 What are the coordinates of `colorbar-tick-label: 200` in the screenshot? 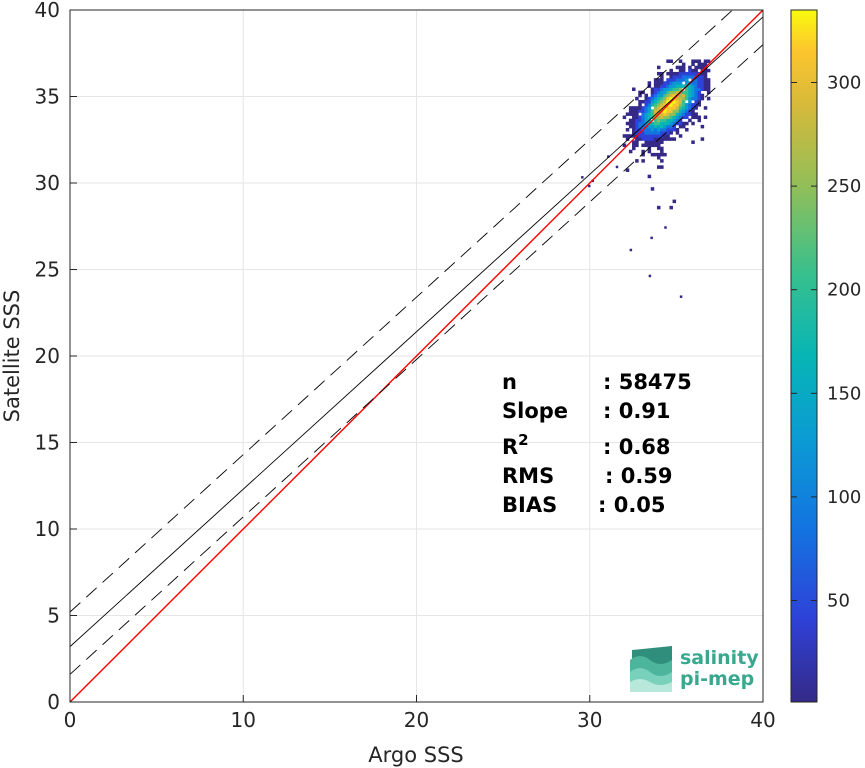 It's located at (844, 290).